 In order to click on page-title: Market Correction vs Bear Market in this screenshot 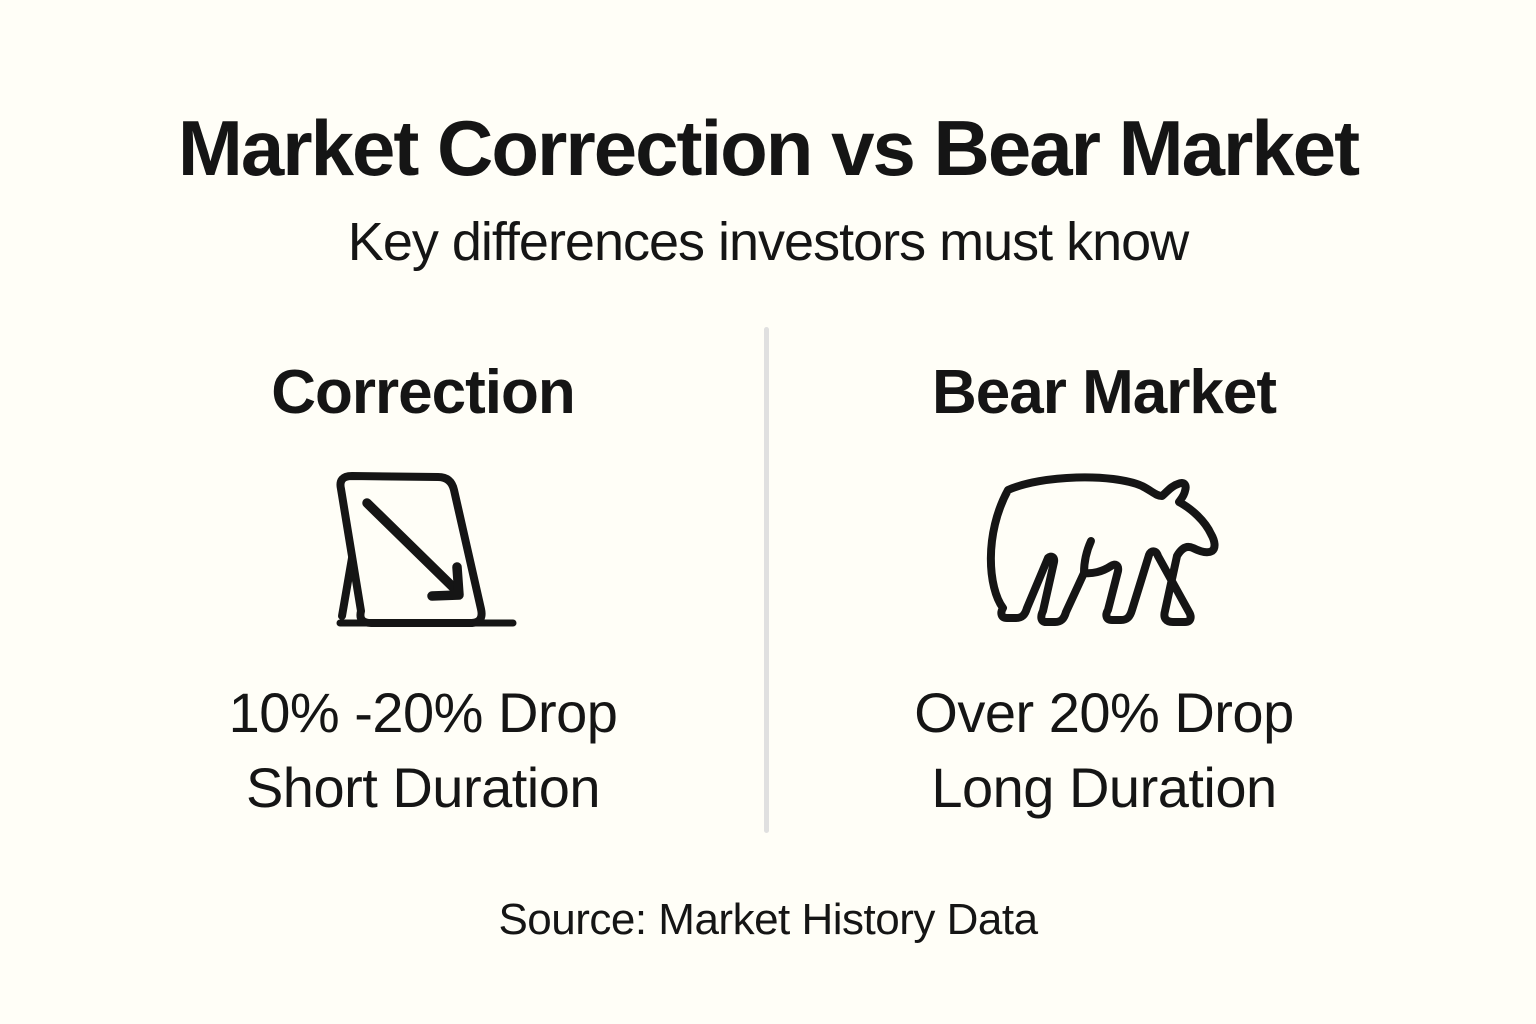, I will do `click(768, 148)`.